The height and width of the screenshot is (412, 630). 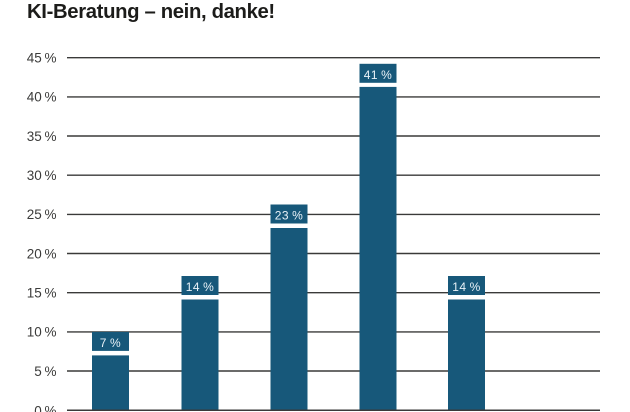 What do you see at coordinates (42, 253) in the screenshot?
I see `svg-text: 20 %` at bounding box center [42, 253].